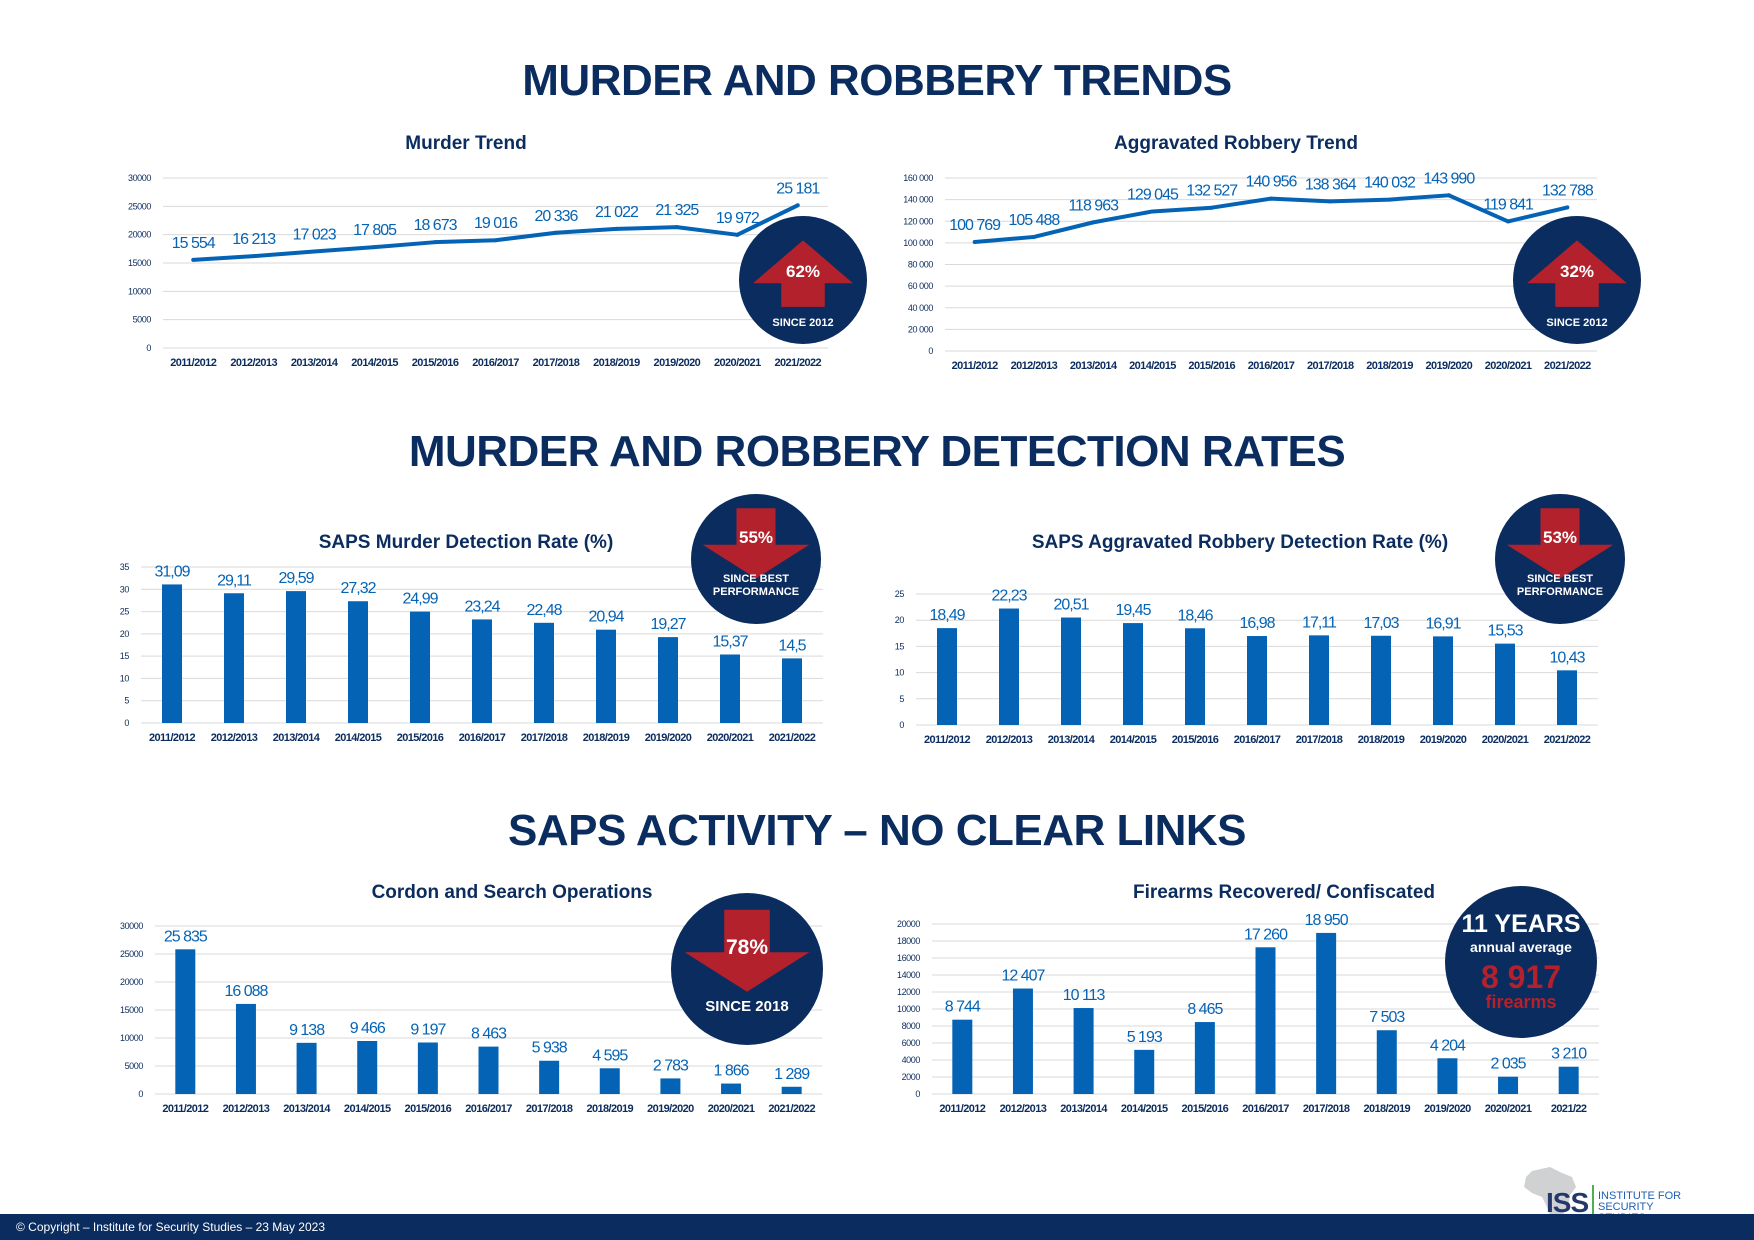 This screenshot has width=1754, height=1240. I want to click on series-line, so click(1271, 219).